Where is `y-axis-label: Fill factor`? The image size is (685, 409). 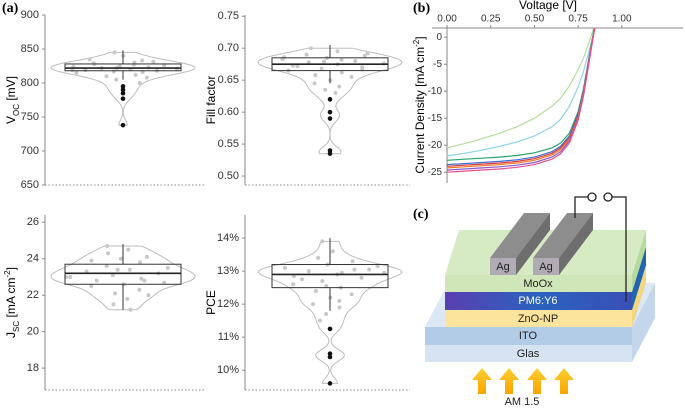
y-axis-label: Fill factor is located at coordinates (211, 100).